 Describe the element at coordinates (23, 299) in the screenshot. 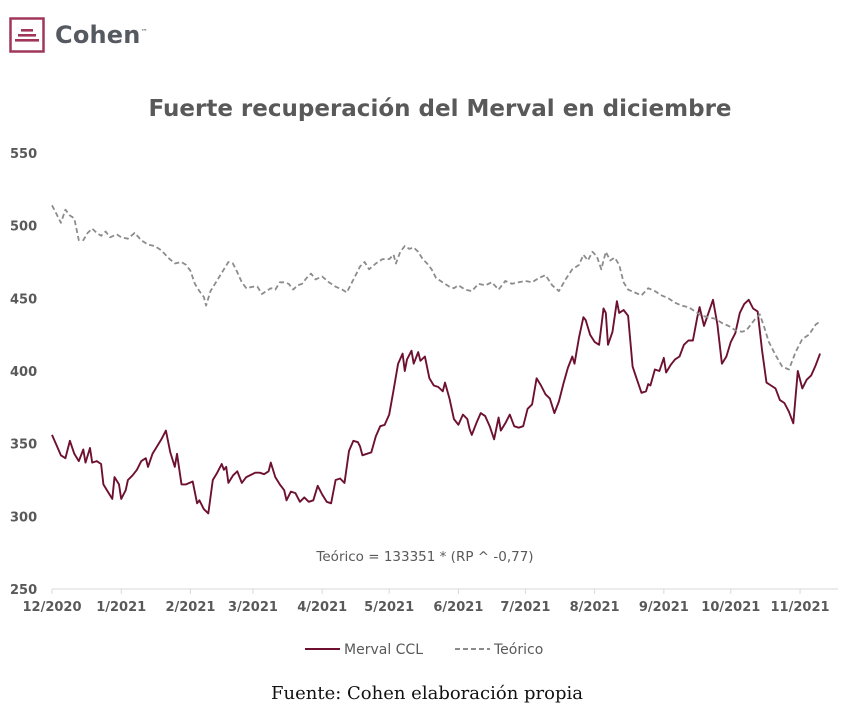

I see `y-tick-label: 450` at that location.